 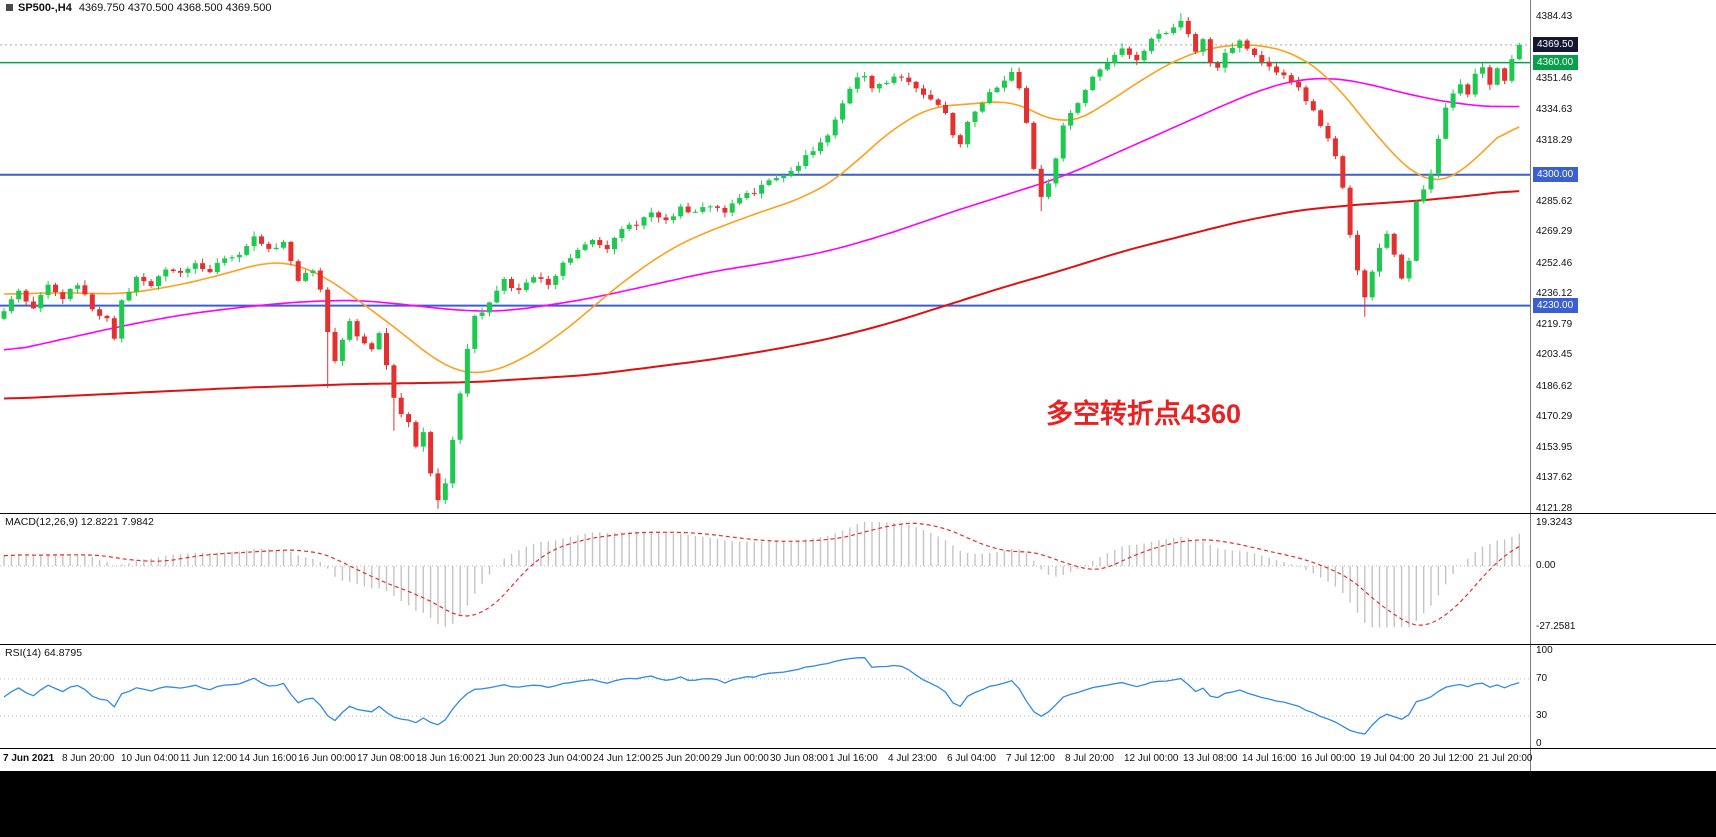 What do you see at coordinates (1505, 758) in the screenshot?
I see `time-tick: 21 Jul 20:00` at bounding box center [1505, 758].